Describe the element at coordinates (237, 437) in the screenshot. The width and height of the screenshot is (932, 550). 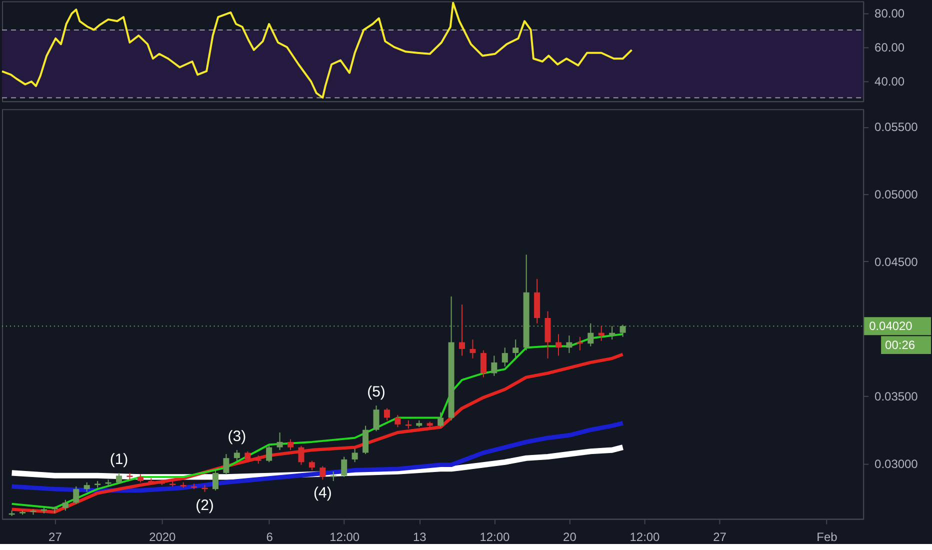
I see `annotation: (3)` at that location.